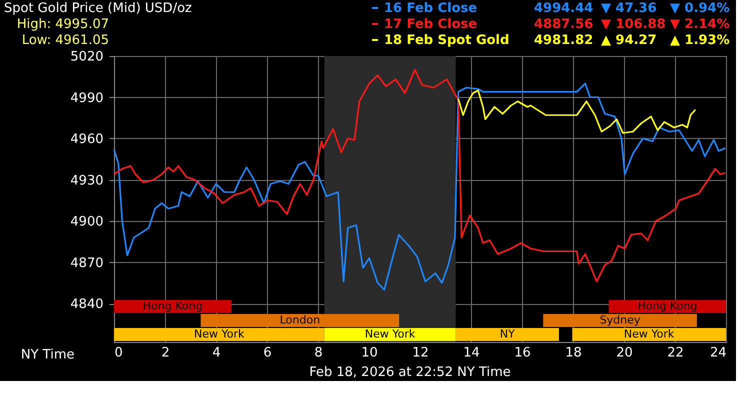 This screenshot has width=742, height=410. I want to click on x-tick-label: 0, so click(118, 353).